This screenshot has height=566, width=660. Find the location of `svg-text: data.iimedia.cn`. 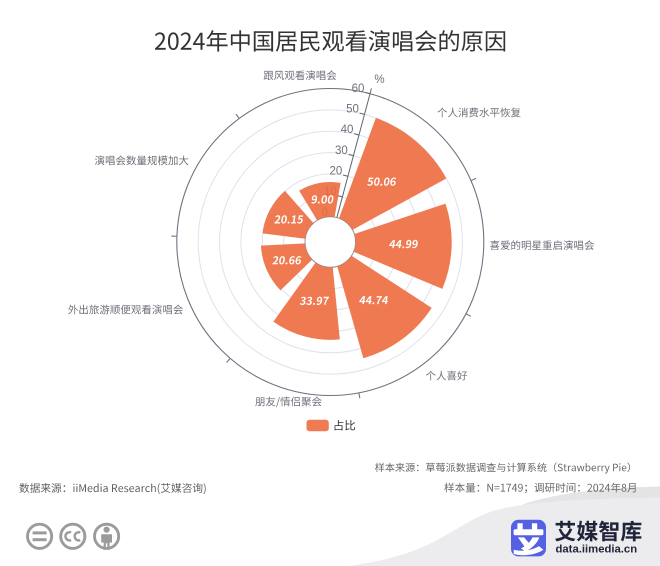

svg-text: data.iimedia.cn is located at coordinates (597, 550).